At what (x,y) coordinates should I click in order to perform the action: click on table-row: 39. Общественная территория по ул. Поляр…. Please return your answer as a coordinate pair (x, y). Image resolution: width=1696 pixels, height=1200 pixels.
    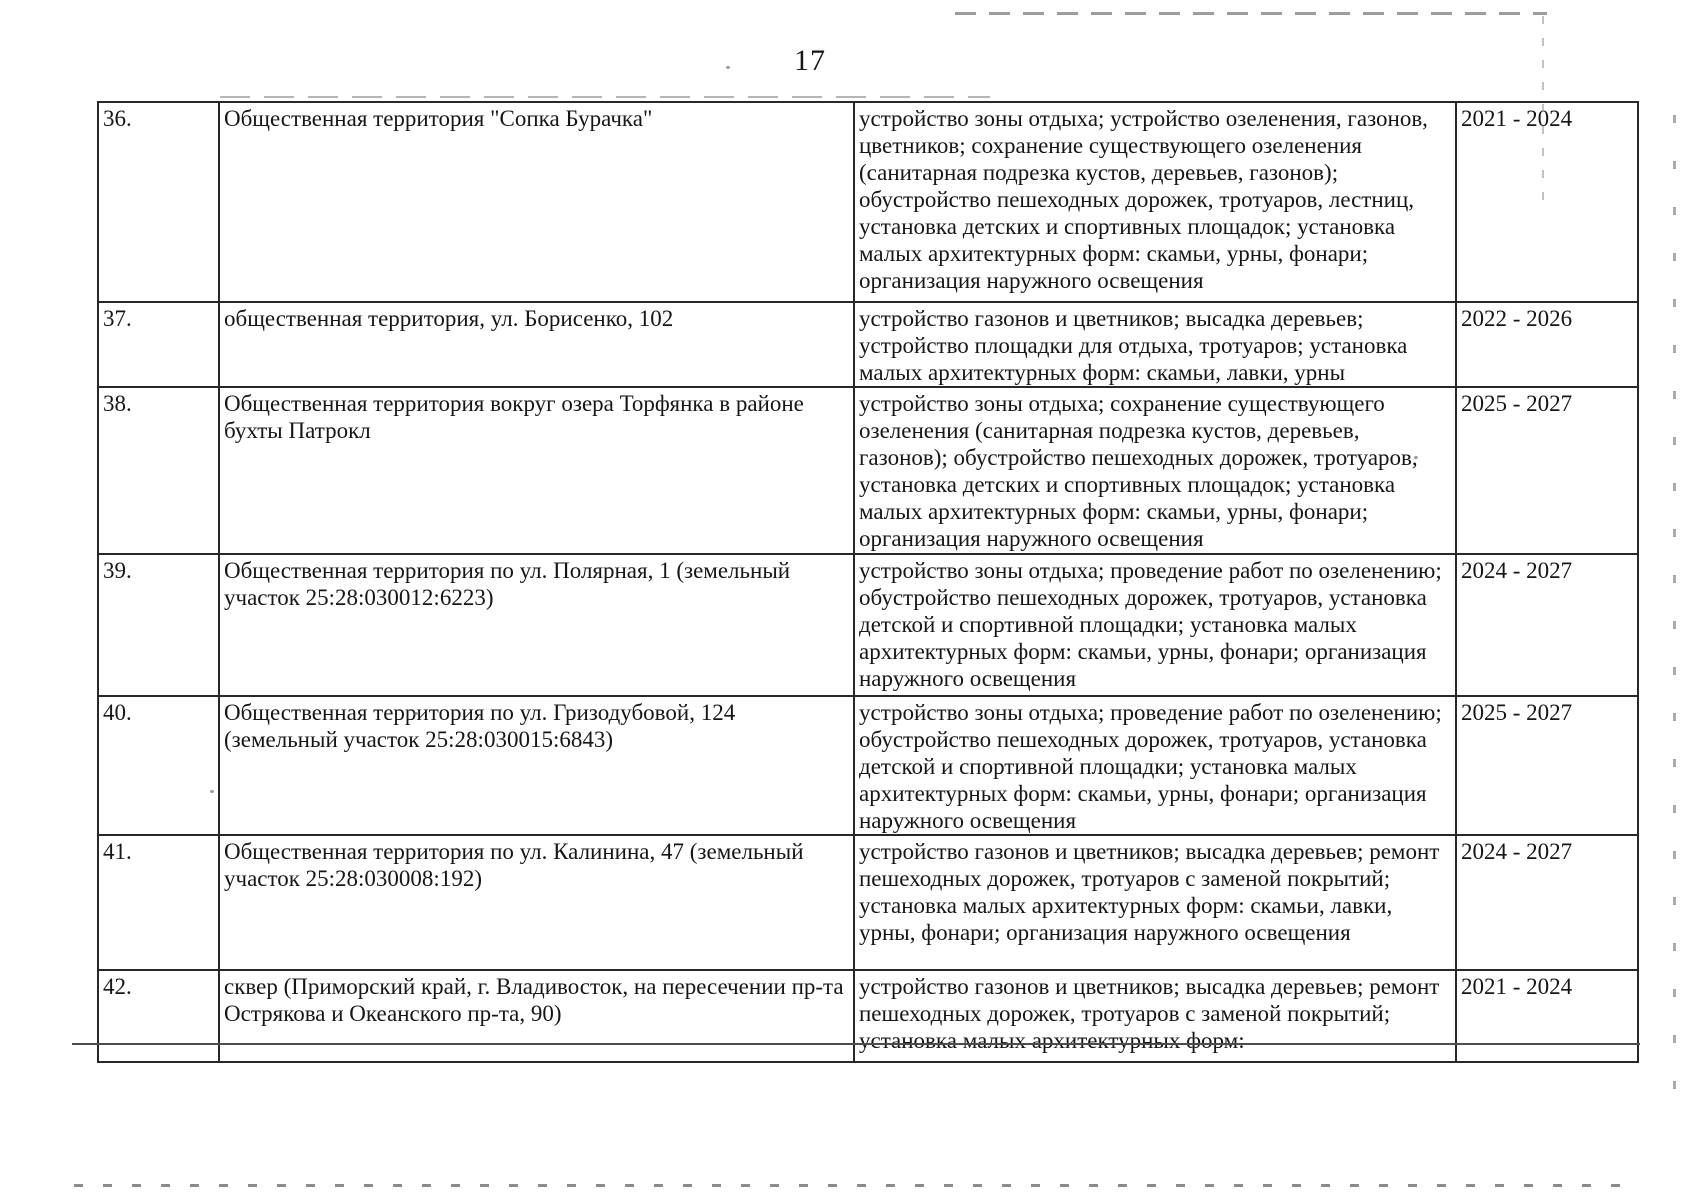
    Looking at the image, I should click on (868, 625).